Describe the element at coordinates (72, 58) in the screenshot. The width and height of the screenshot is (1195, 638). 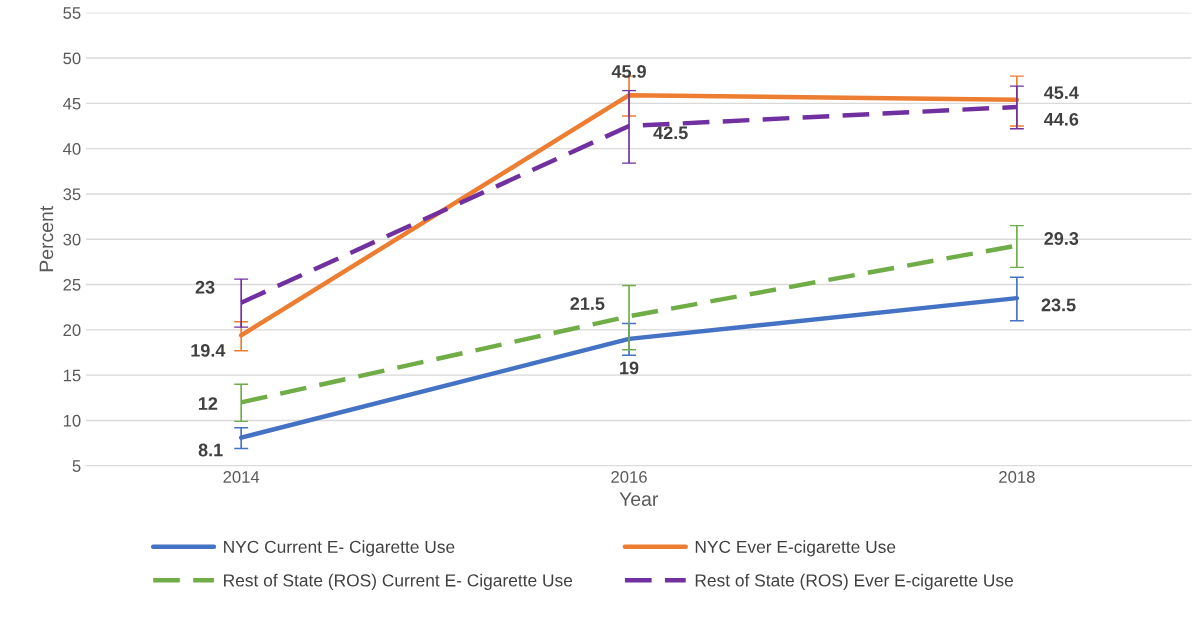
I see `y-tick-label: 50` at that location.